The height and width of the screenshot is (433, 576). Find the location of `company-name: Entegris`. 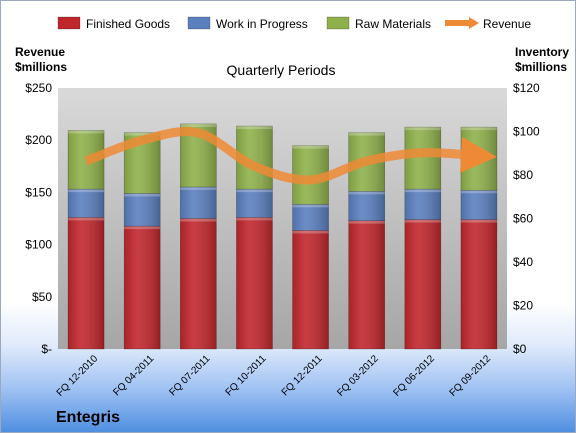

company-name: Entegris is located at coordinates (88, 417).